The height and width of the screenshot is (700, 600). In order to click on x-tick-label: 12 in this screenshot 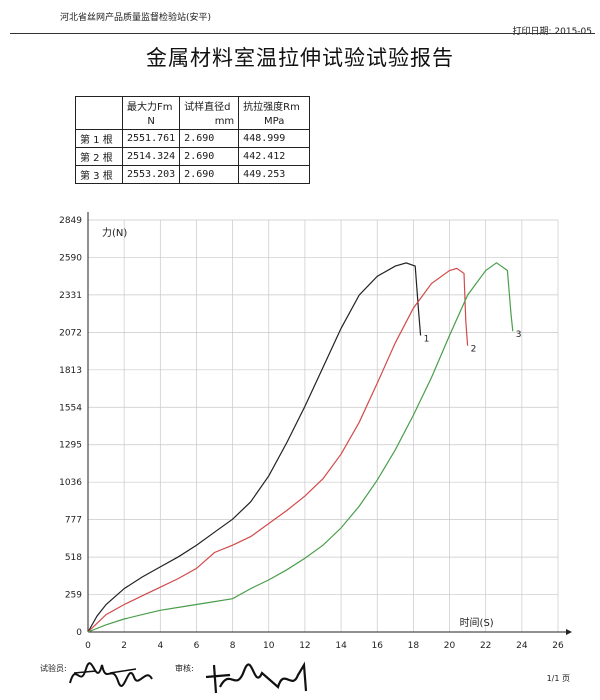, I will do `click(304, 646)`.